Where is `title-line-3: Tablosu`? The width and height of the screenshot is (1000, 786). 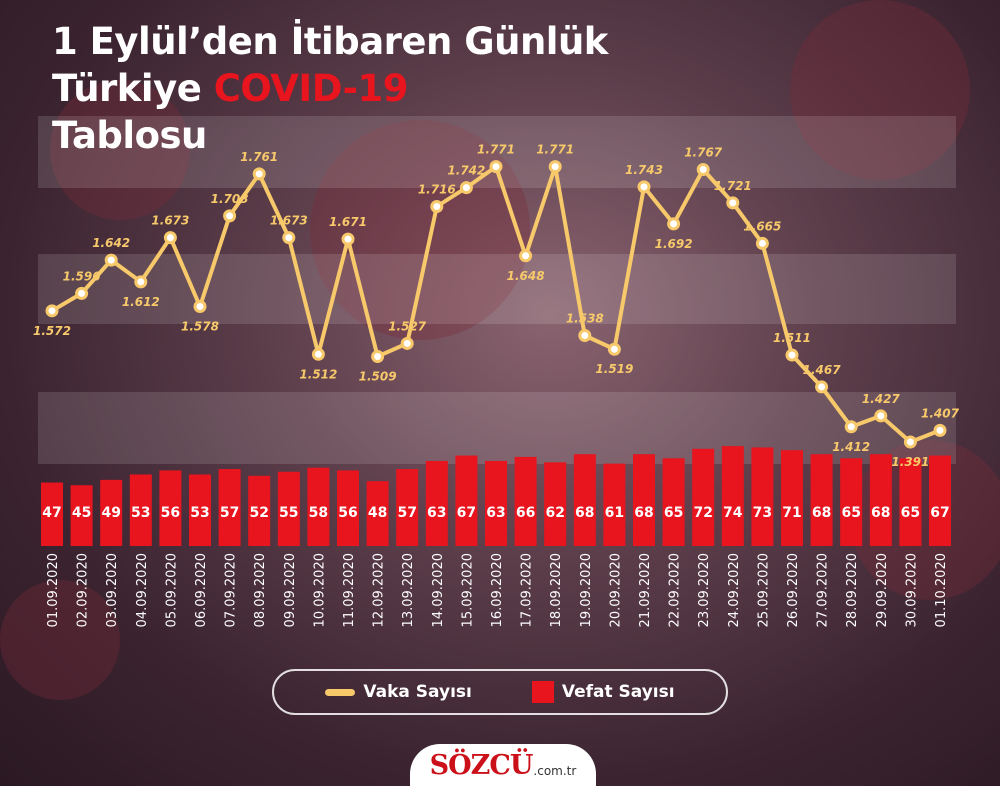
title-line-3: Tablosu is located at coordinates (129, 135).